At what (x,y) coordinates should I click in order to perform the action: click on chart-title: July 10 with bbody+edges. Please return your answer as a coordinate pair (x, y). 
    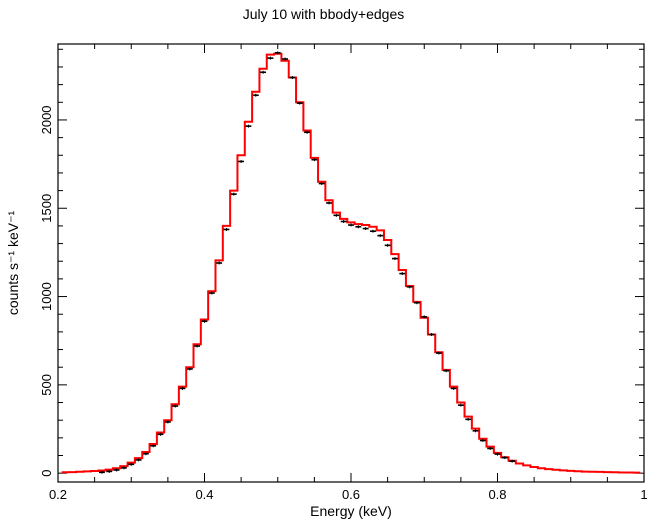
    Looking at the image, I should click on (323, 14).